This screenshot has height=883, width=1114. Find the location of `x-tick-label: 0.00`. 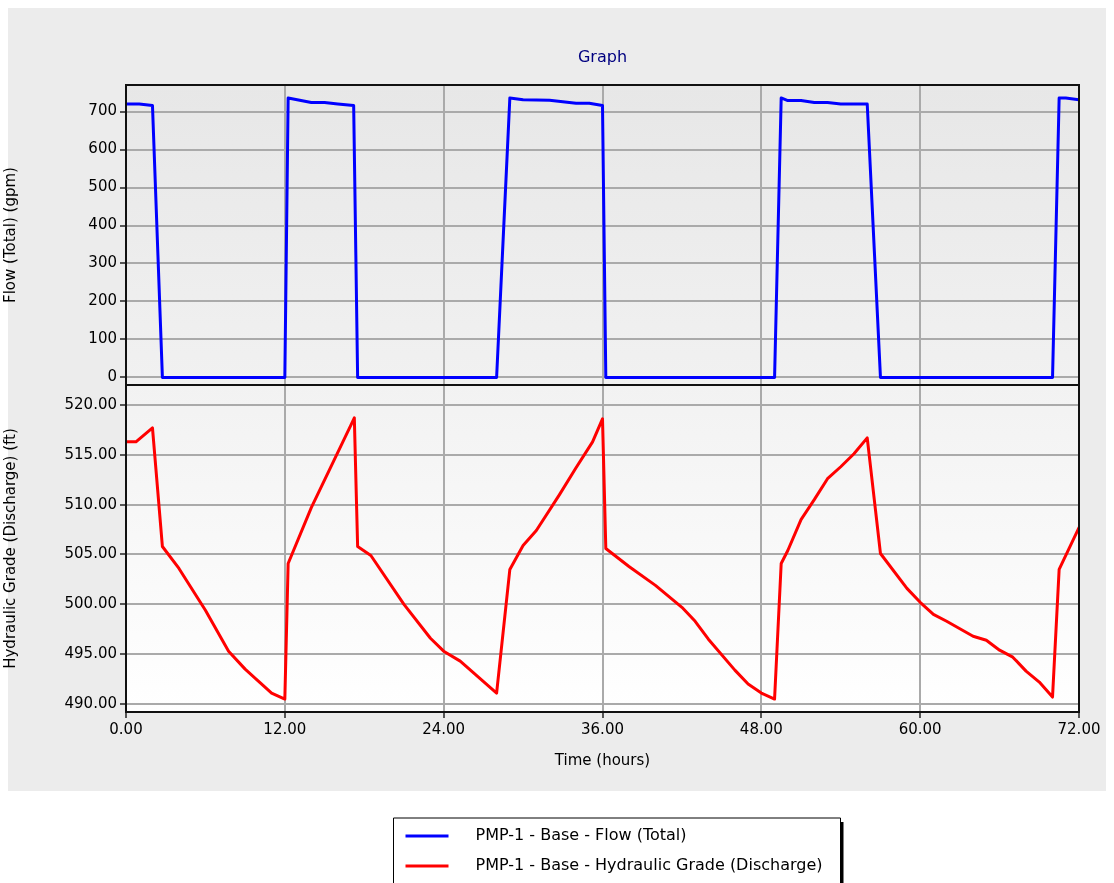

x-tick-label: 0.00 is located at coordinates (126, 728).